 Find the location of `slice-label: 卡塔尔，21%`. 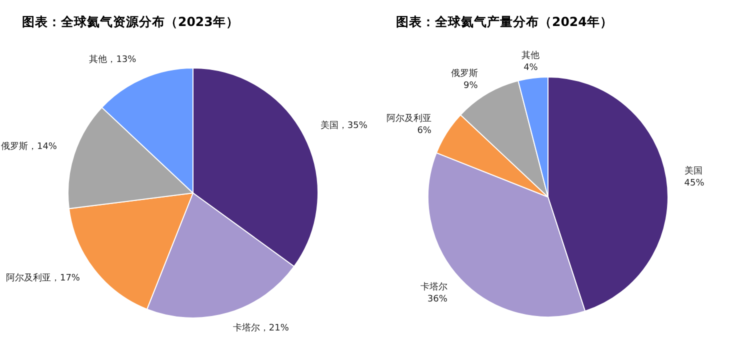

slice-label: 卡塔尔，21% is located at coordinates (261, 328).